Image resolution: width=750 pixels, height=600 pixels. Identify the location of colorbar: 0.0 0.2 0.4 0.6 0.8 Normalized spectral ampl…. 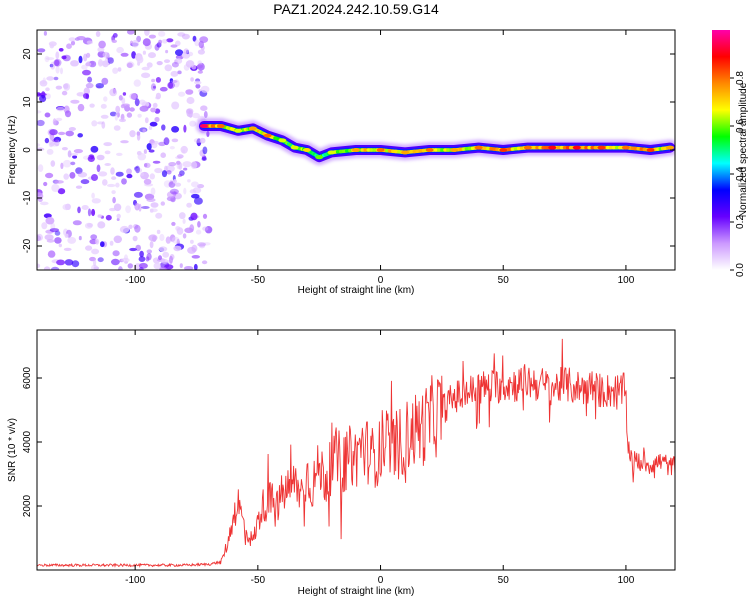
(730, 153).